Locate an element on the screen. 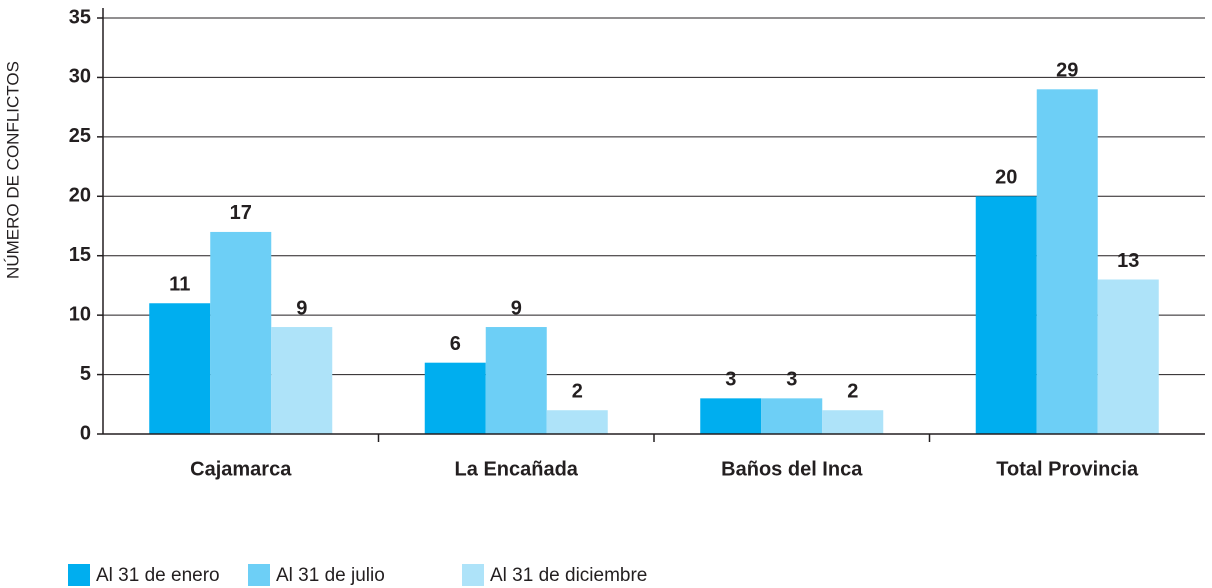 This screenshot has height=588, width=1212. legend-label: Al 31 de diciembre is located at coordinates (568, 575).